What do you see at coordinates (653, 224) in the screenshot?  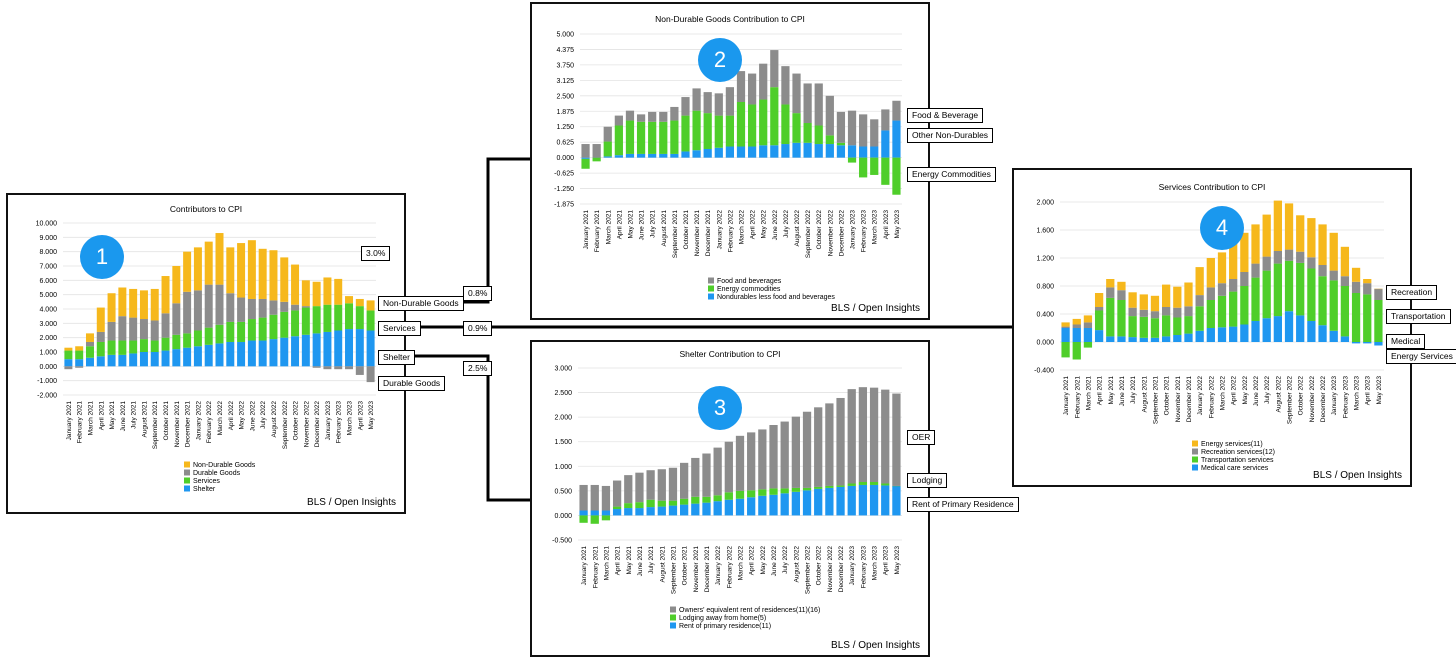 I see `x-tick-label: July 2021` at bounding box center [653, 224].